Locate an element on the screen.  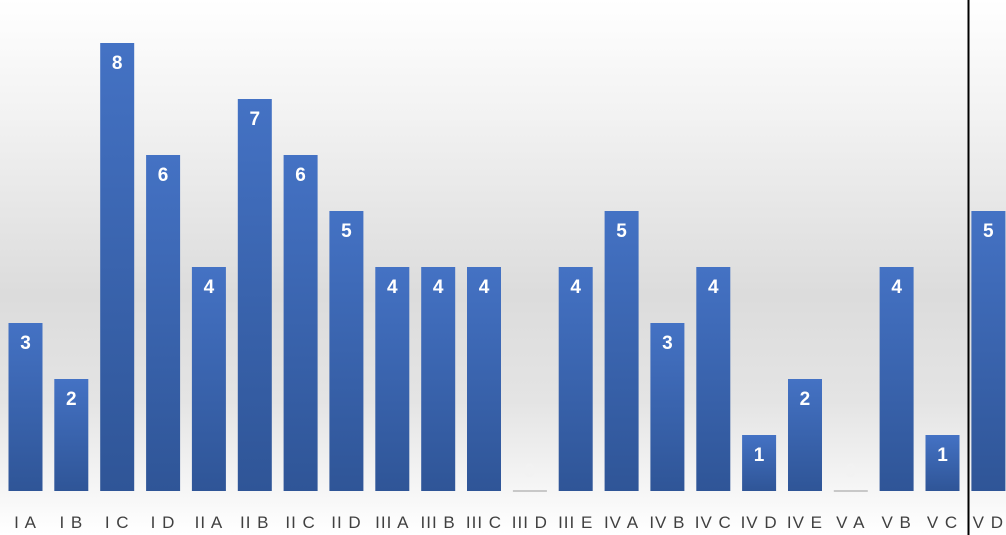
bar-iii-e is located at coordinates (575, 379).